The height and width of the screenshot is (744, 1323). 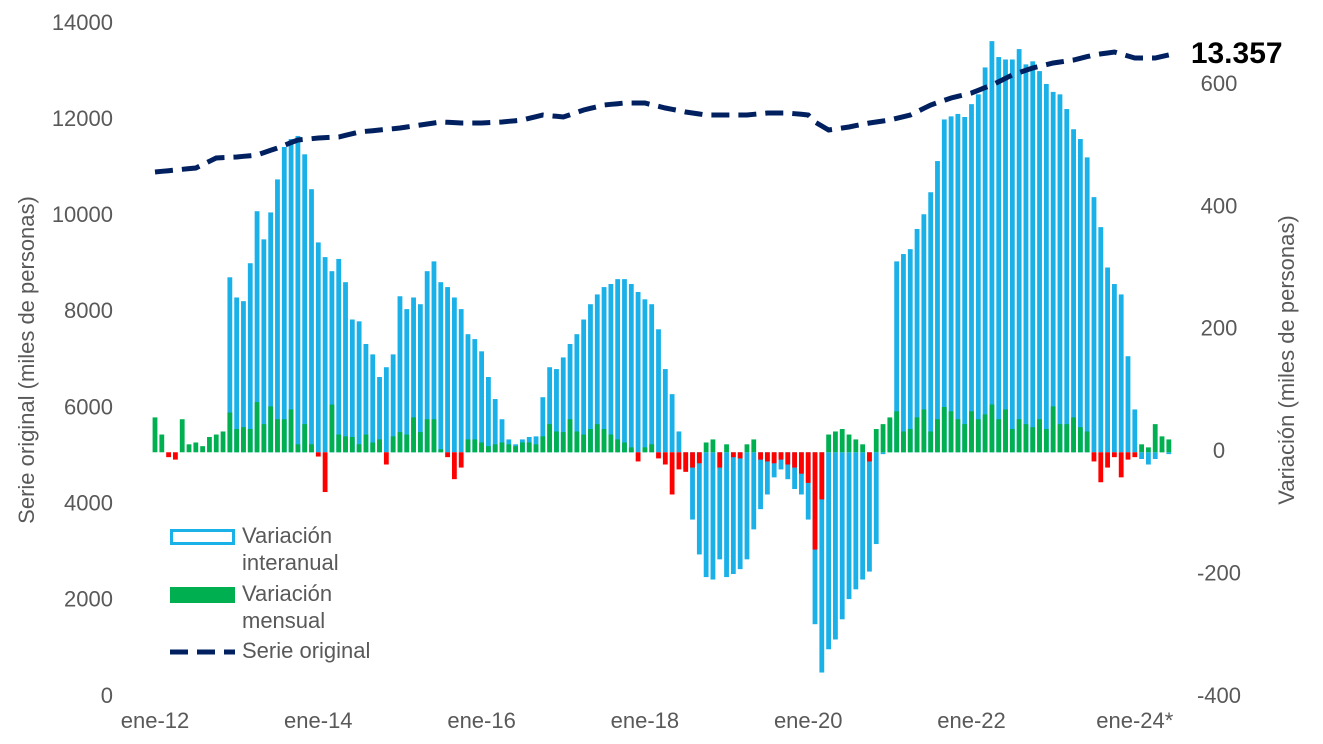 What do you see at coordinates (808, 720) in the screenshot?
I see `x-tick-label: ene-20` at bounding box center [808, 720].